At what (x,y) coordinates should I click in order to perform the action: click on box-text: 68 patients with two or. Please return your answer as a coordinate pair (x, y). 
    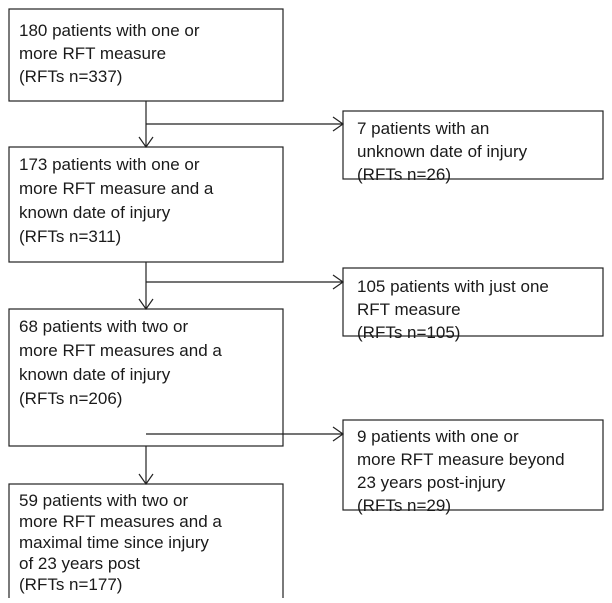
    Looking at the image, I should click on (103, 326).